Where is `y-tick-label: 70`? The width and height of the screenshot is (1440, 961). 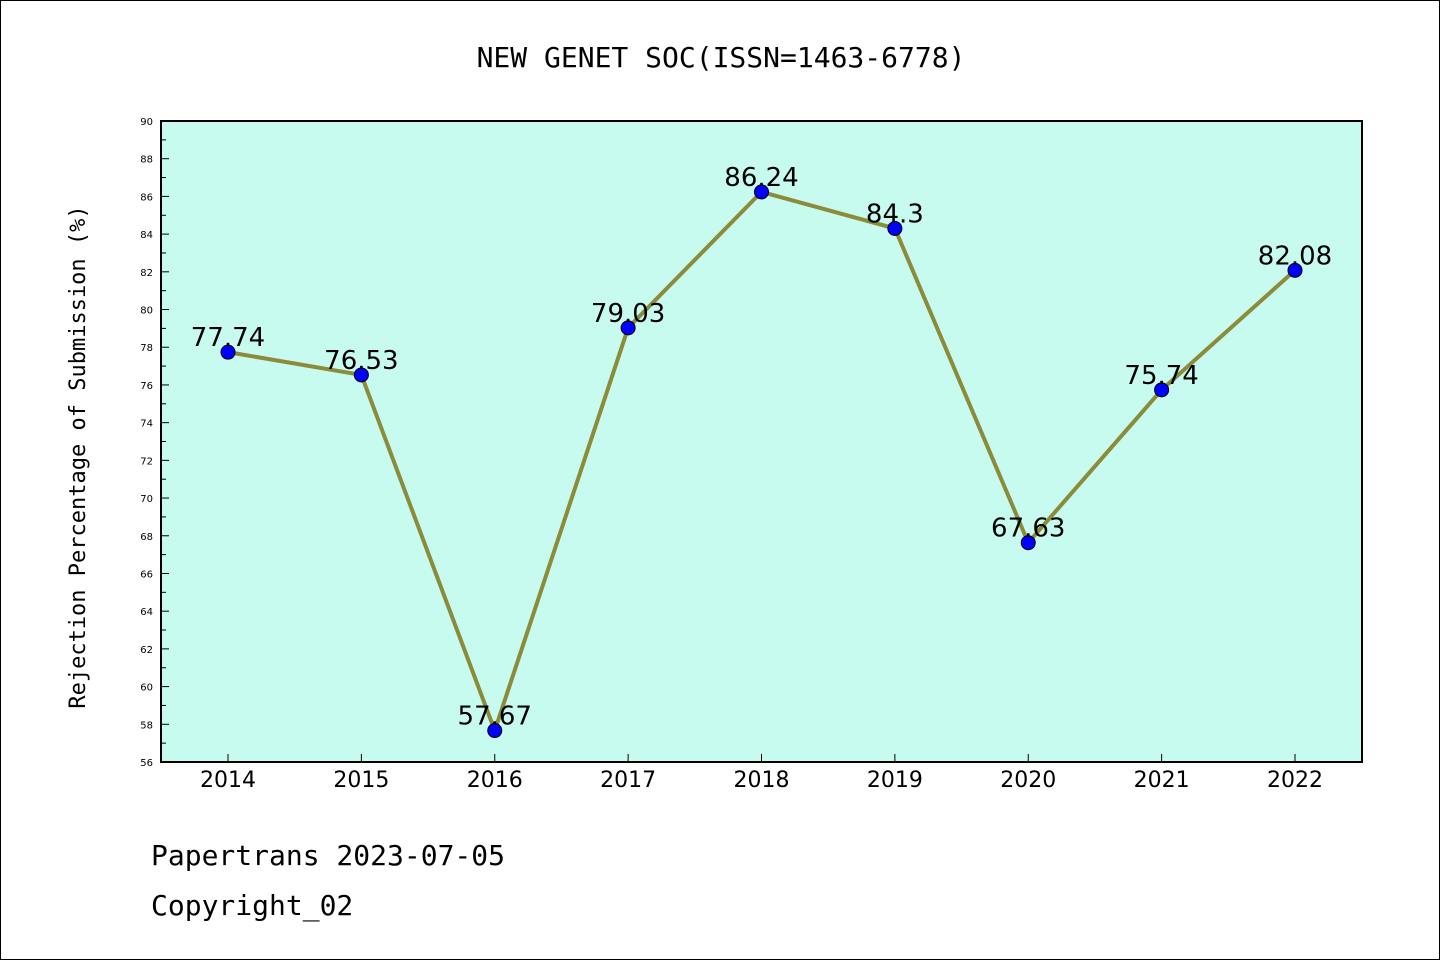
y-tick-label: 70 is located at coordinates (146, 499).